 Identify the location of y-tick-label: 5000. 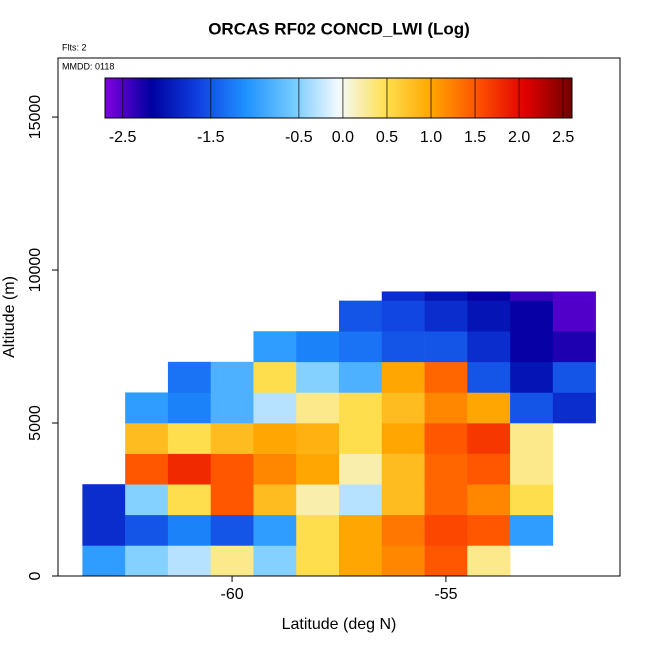
(35, 423).